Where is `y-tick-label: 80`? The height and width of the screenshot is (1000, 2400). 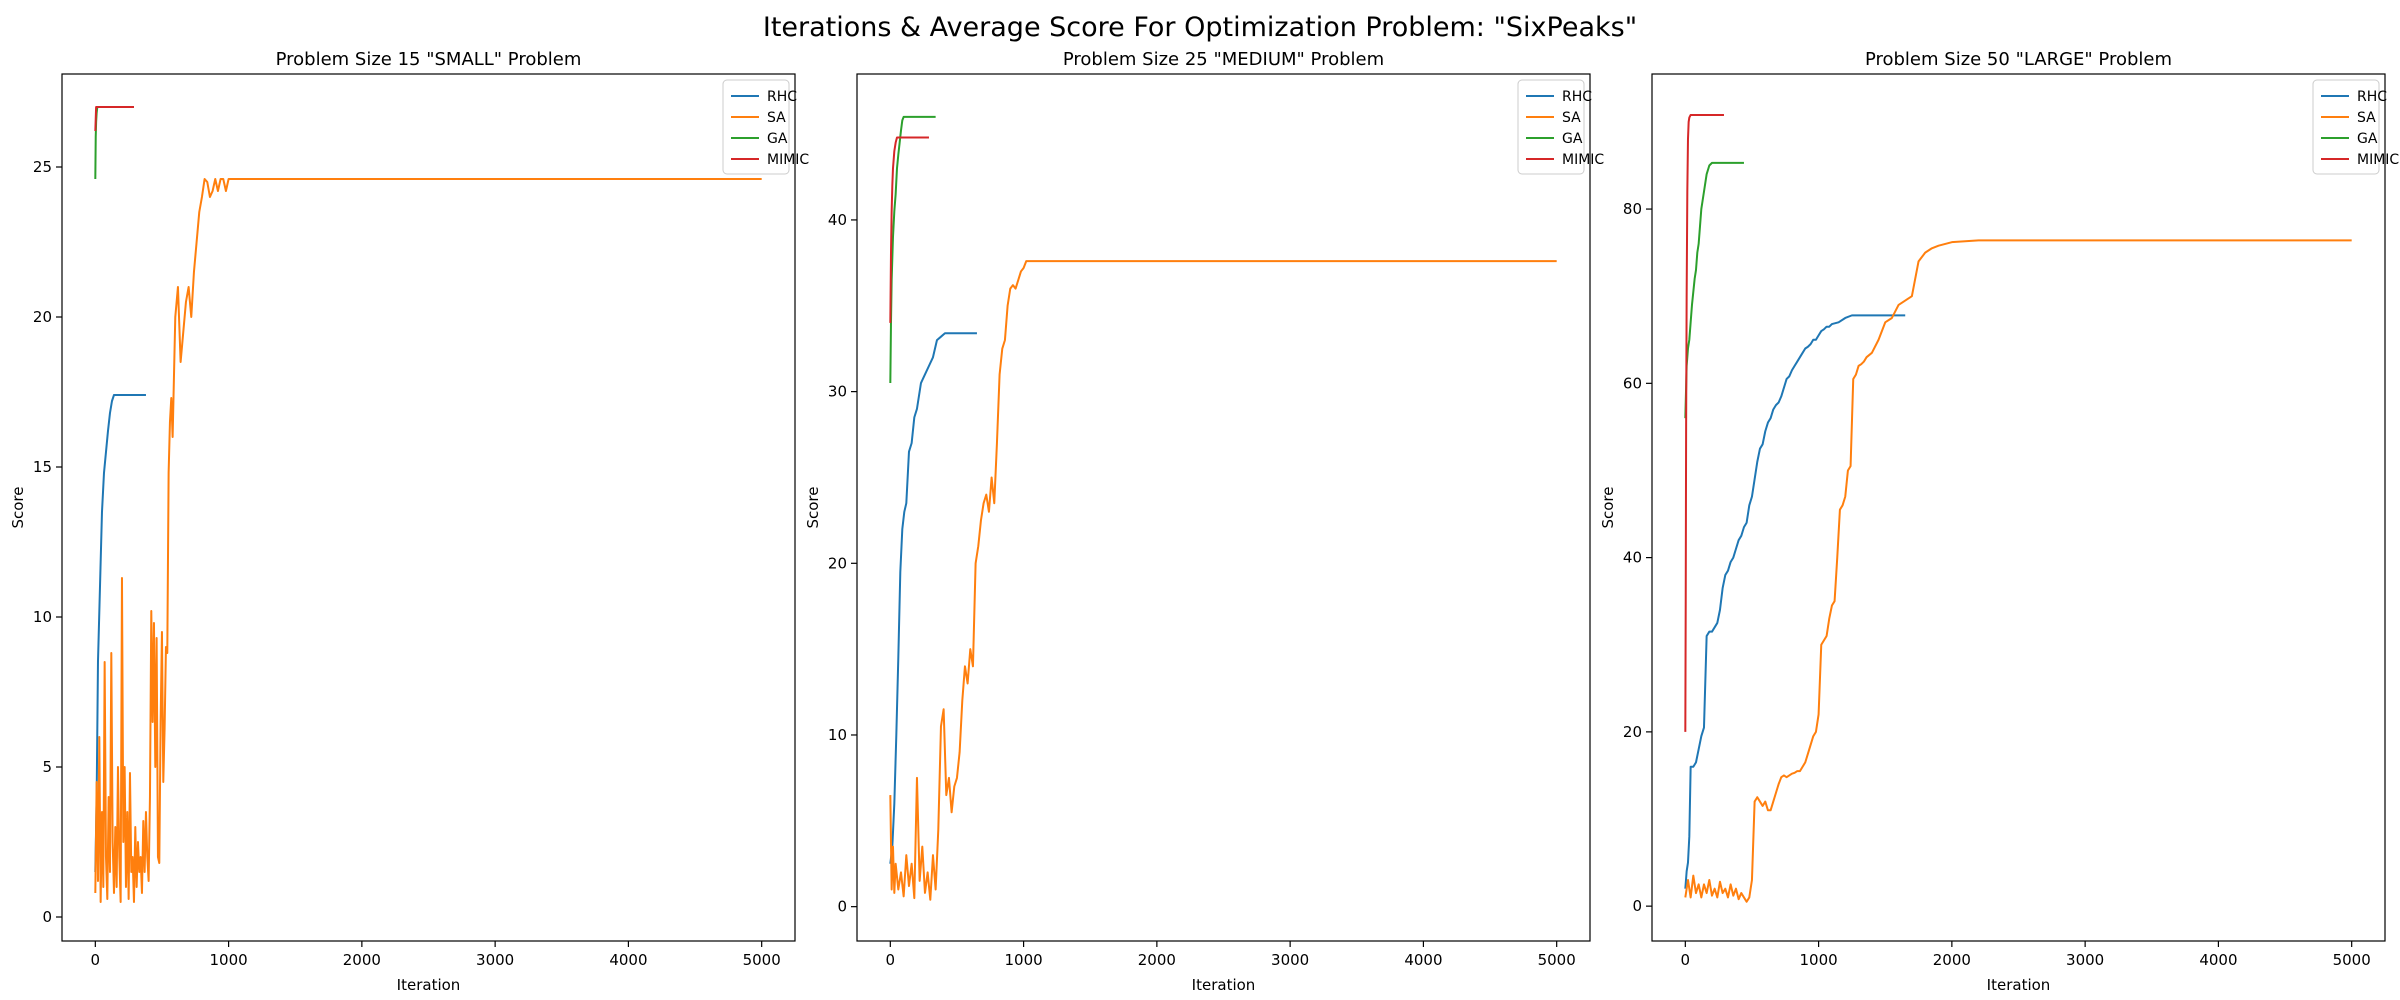
y-tick-label: 80 is located at coordinates (1632, 209).